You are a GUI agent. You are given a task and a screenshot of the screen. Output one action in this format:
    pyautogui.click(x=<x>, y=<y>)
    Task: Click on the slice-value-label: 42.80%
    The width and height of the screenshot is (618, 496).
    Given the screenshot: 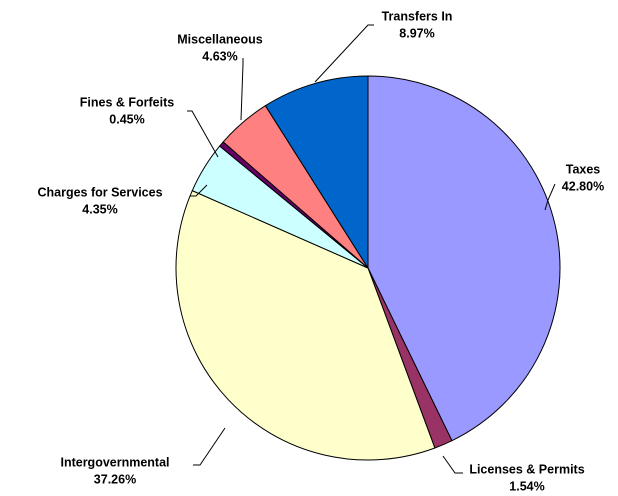 What is the action you would take?
    pyautogui.click(x=583, y=186)
    